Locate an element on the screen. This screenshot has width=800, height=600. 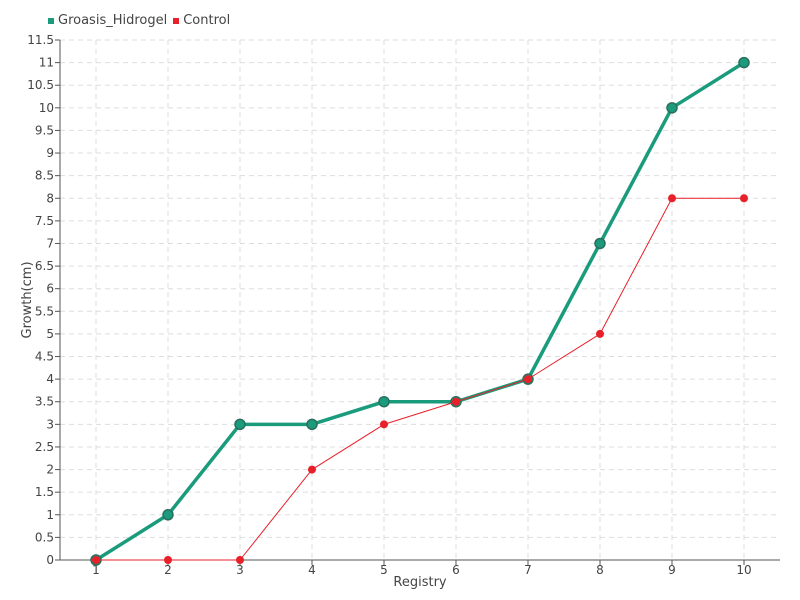
y-tick-label: 4.5 is located at coordinates (44, 357).